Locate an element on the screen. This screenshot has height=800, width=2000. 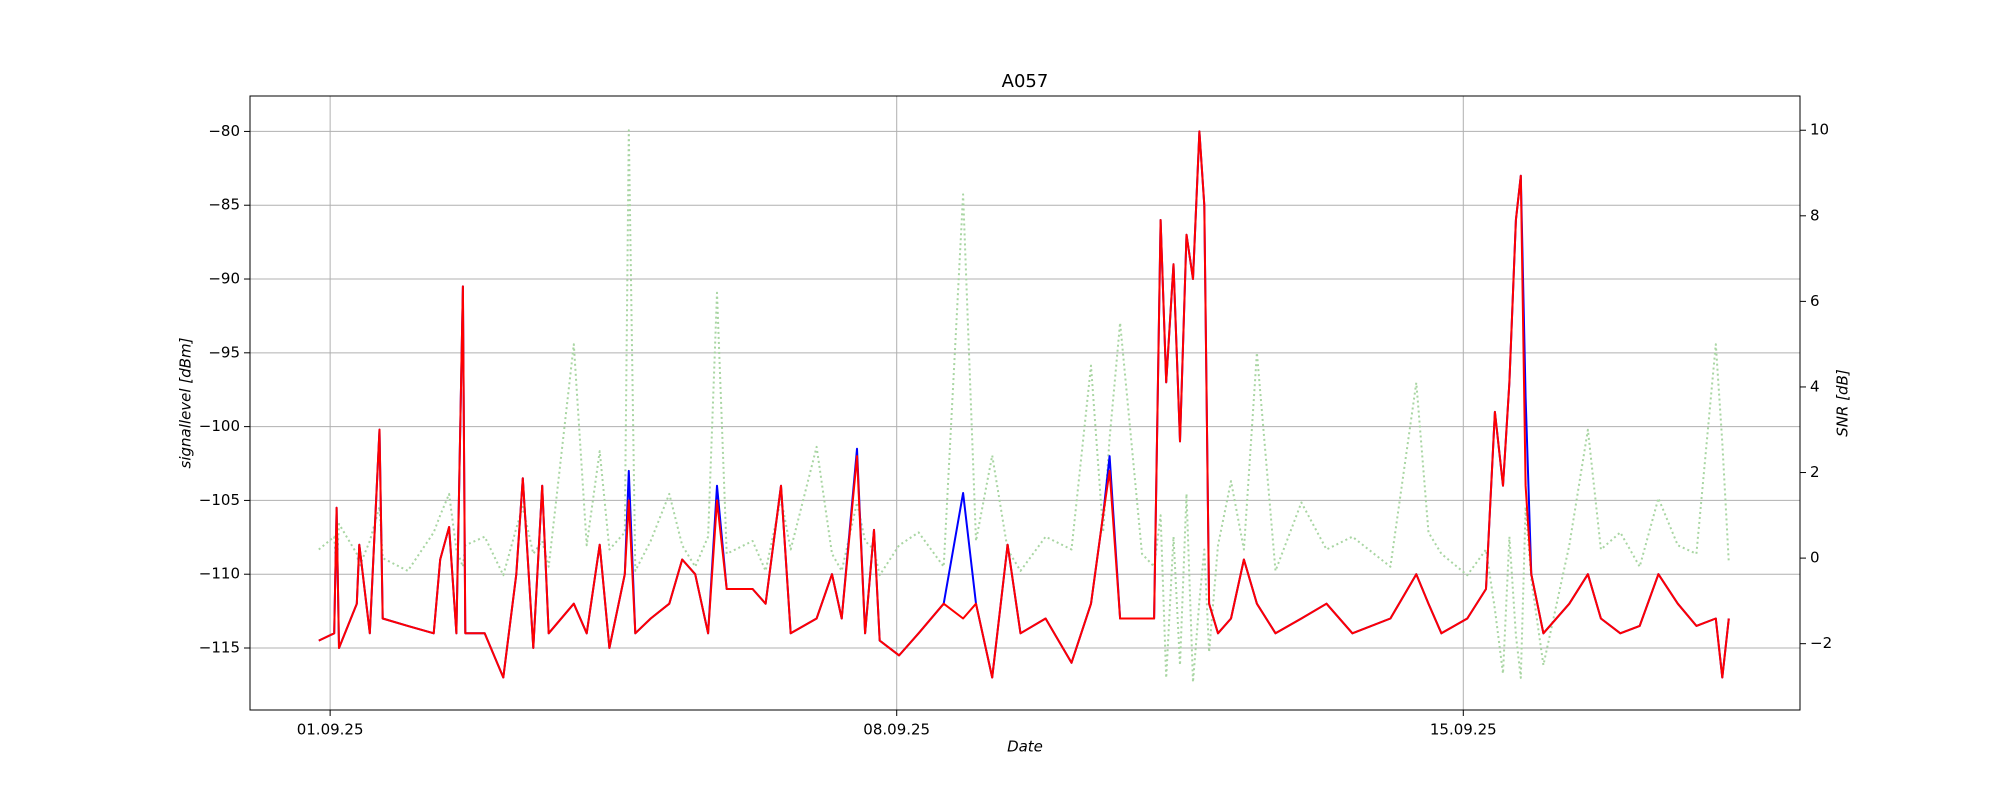
y2-tick-label: 0 is located at coordinates (1815, 558).